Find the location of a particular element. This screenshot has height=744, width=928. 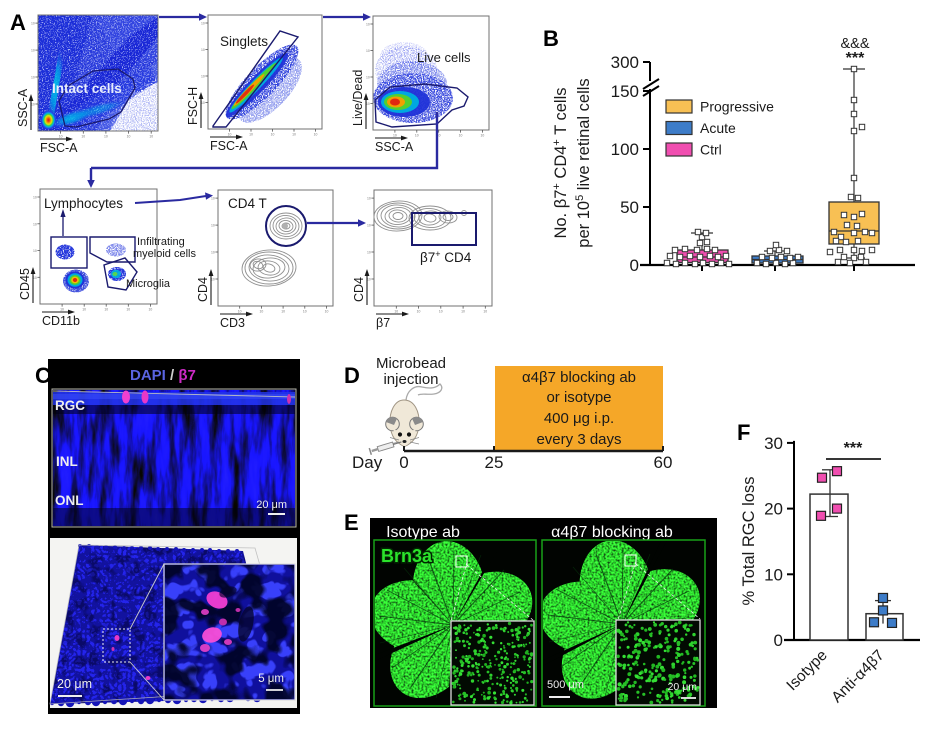

svg-text: Isotype ab is located at coordinates (423, 532).